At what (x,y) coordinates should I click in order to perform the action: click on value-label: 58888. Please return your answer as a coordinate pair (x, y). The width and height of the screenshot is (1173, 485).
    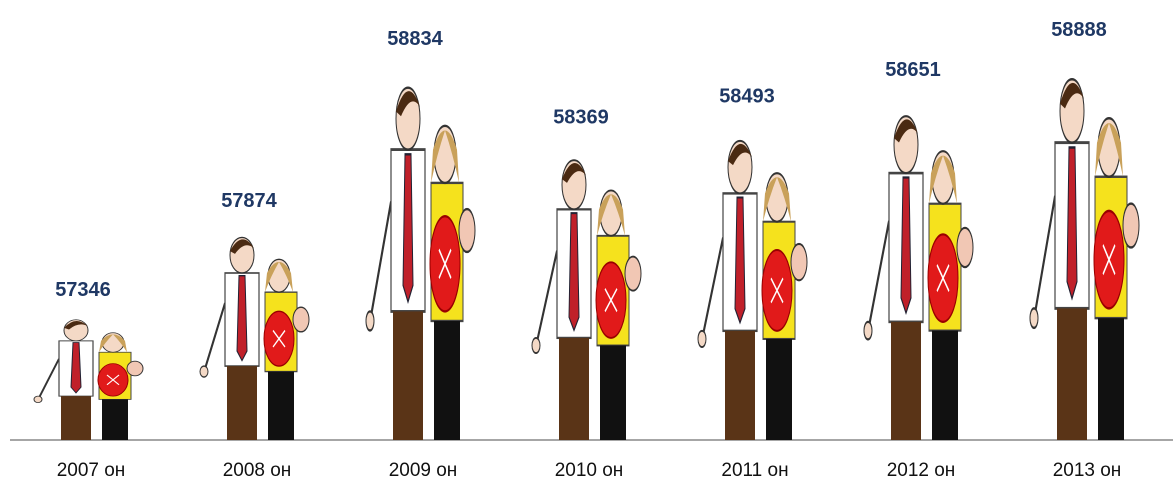
    Looking at the image, I should click on (1079, 30).